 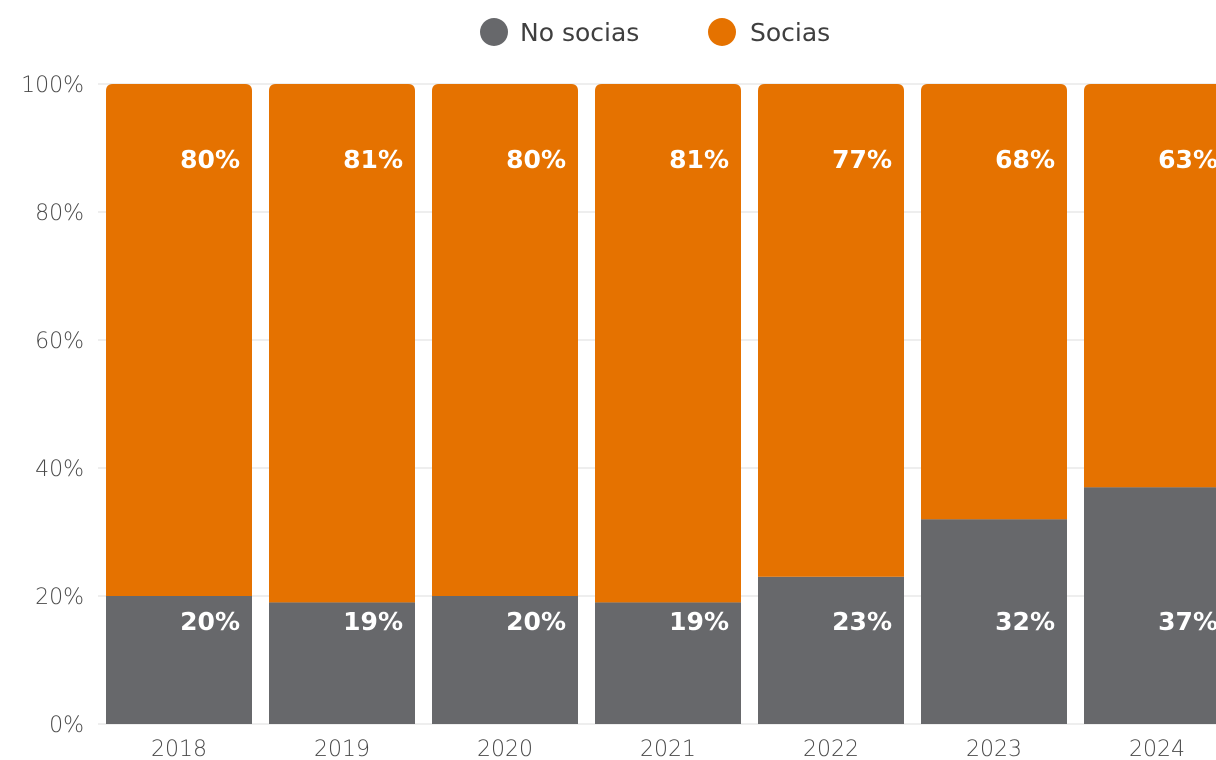 What do you see at coordinates (59, 597) in the screenshot?
I see `y-tick-label: 20%` at bounding box center [59, 597].